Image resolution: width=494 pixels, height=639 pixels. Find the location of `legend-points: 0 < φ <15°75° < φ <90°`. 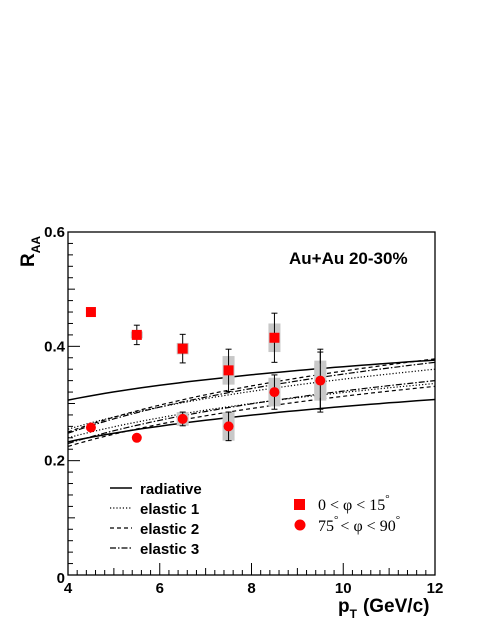

legend-points: 0 < φ <15°75° < φ <90° is located at coordinates (347, 514).